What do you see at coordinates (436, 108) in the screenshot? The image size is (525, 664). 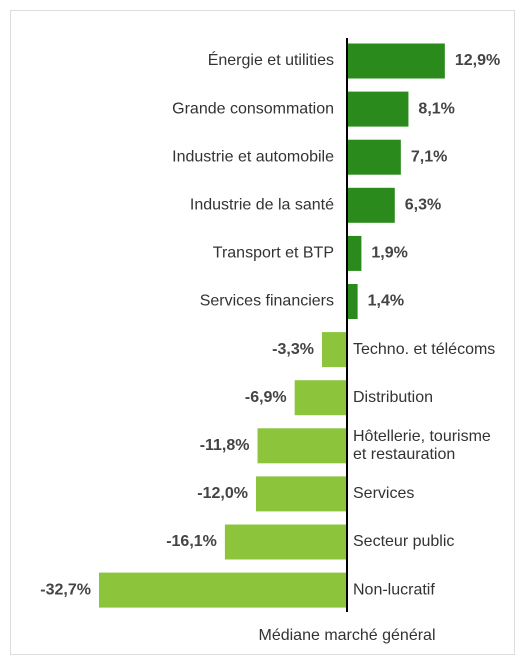 I see `value-label: 8,1%` at bounding box center [436, 108].